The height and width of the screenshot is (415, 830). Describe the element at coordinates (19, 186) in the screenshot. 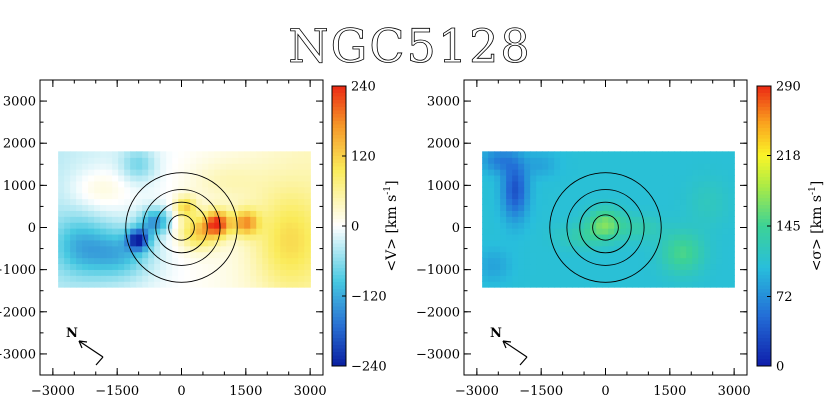

I see `y-tick-label: 1000` at that location.